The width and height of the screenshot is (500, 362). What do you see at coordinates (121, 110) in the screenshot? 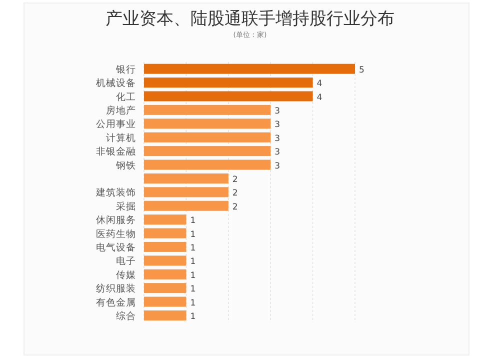
I see `y-tick-label: 房地产` at bounding box center [121, 110].